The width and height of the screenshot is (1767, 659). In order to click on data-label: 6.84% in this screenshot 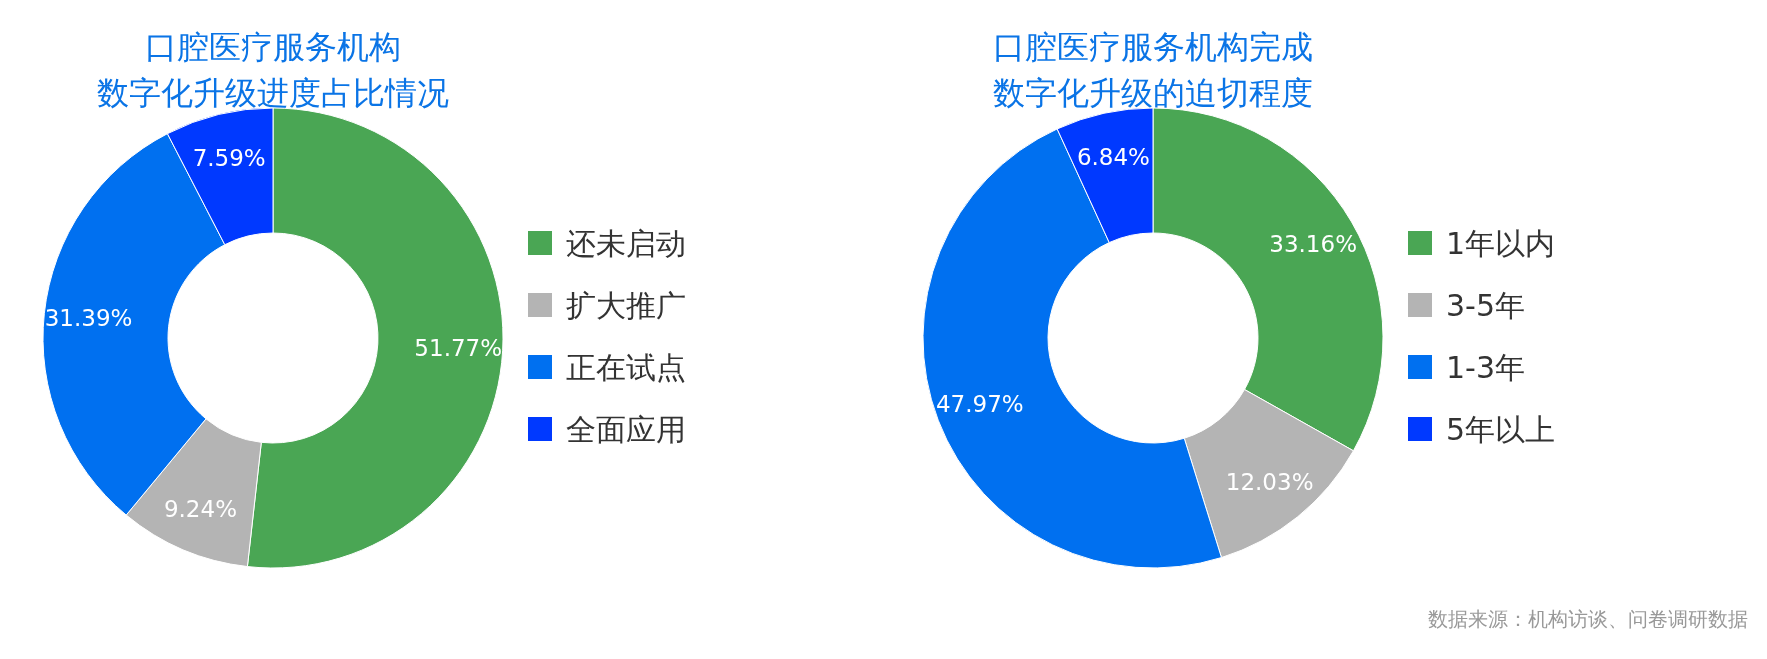, I will do `click(1113, 156)`.